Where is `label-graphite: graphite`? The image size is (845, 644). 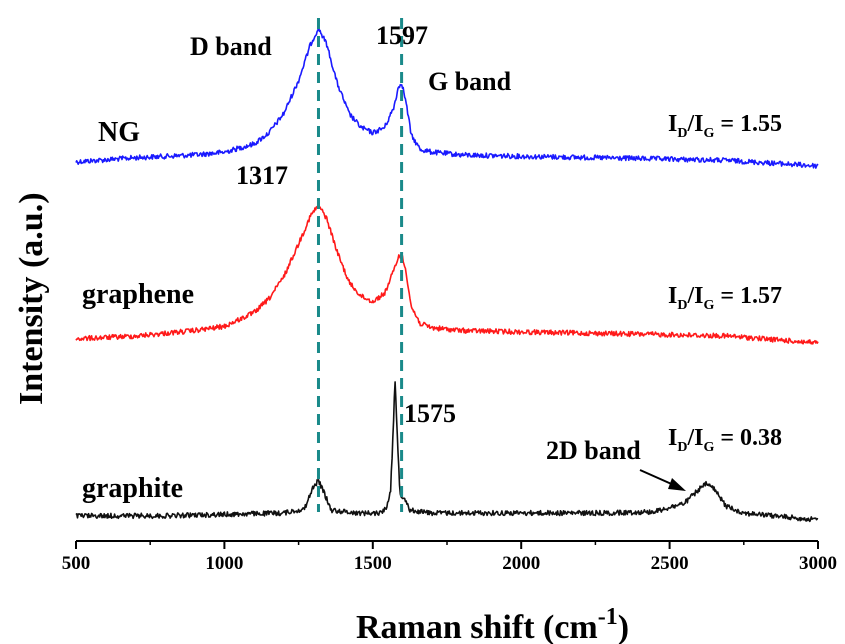 label-graphite: graphite is located at coordinates (132, 488).